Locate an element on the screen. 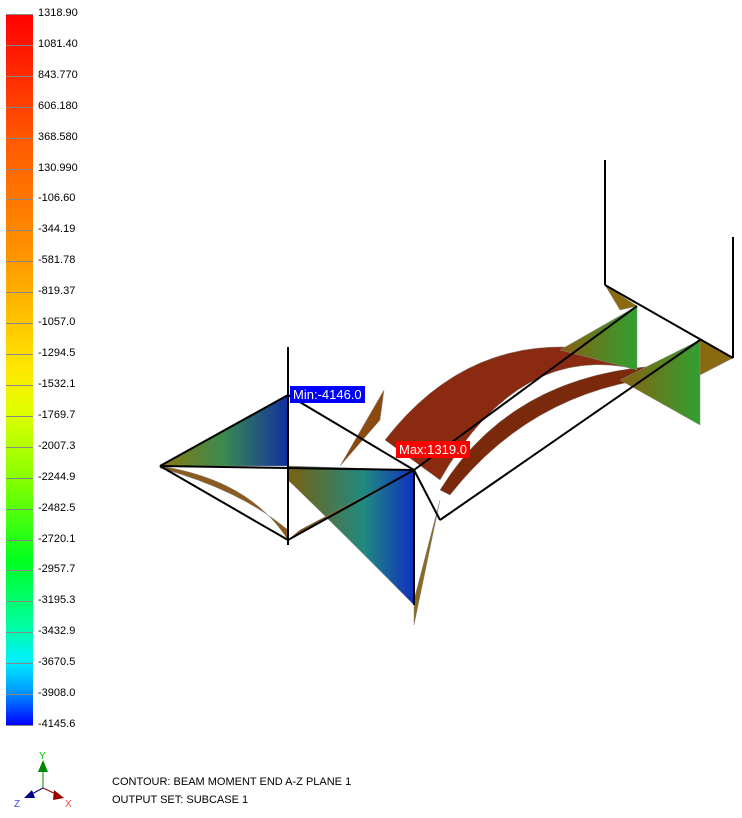  legend-value: 843.770 is located at coordinates (58, 74).